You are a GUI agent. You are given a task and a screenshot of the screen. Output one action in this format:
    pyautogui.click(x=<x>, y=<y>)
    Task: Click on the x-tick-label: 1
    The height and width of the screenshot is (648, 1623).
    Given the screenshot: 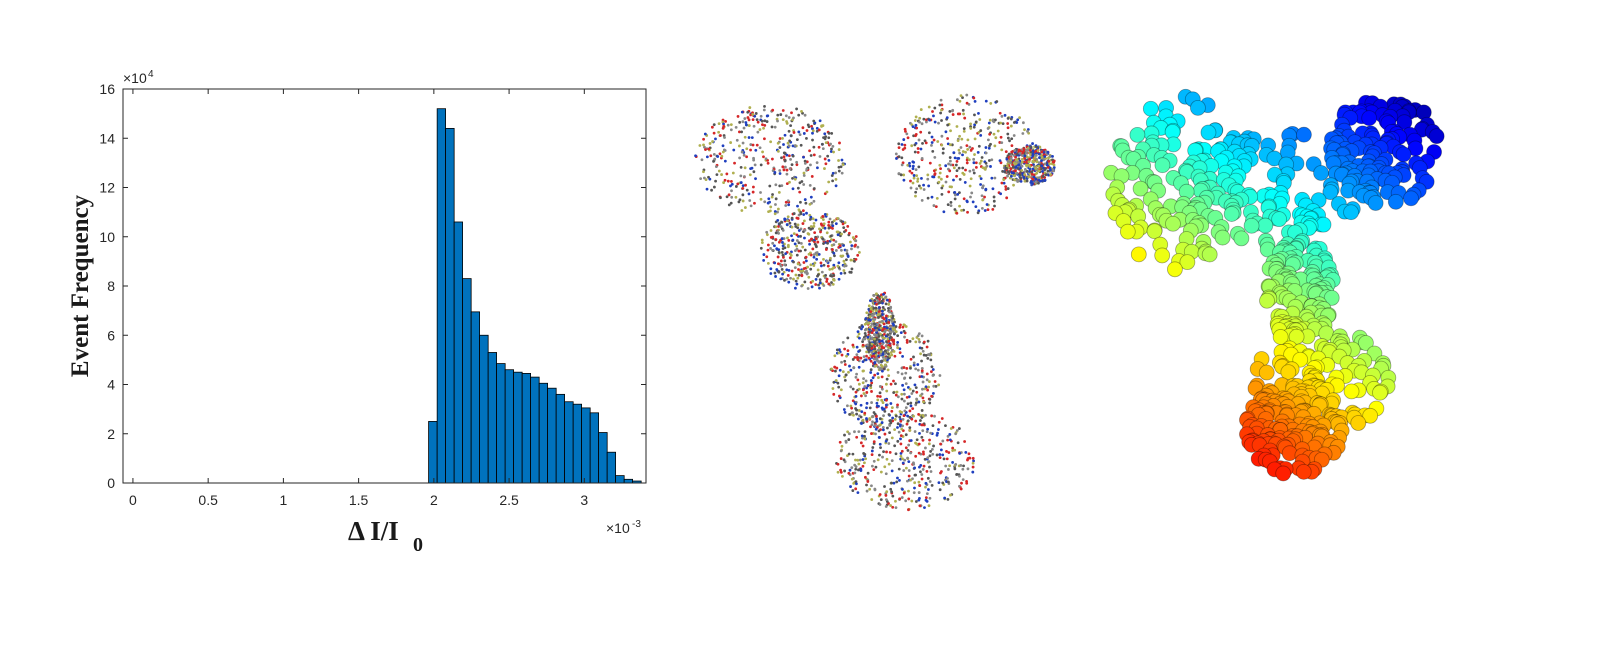 What is the action you would take?
    pyautogui.click(x=283, y=500)
    